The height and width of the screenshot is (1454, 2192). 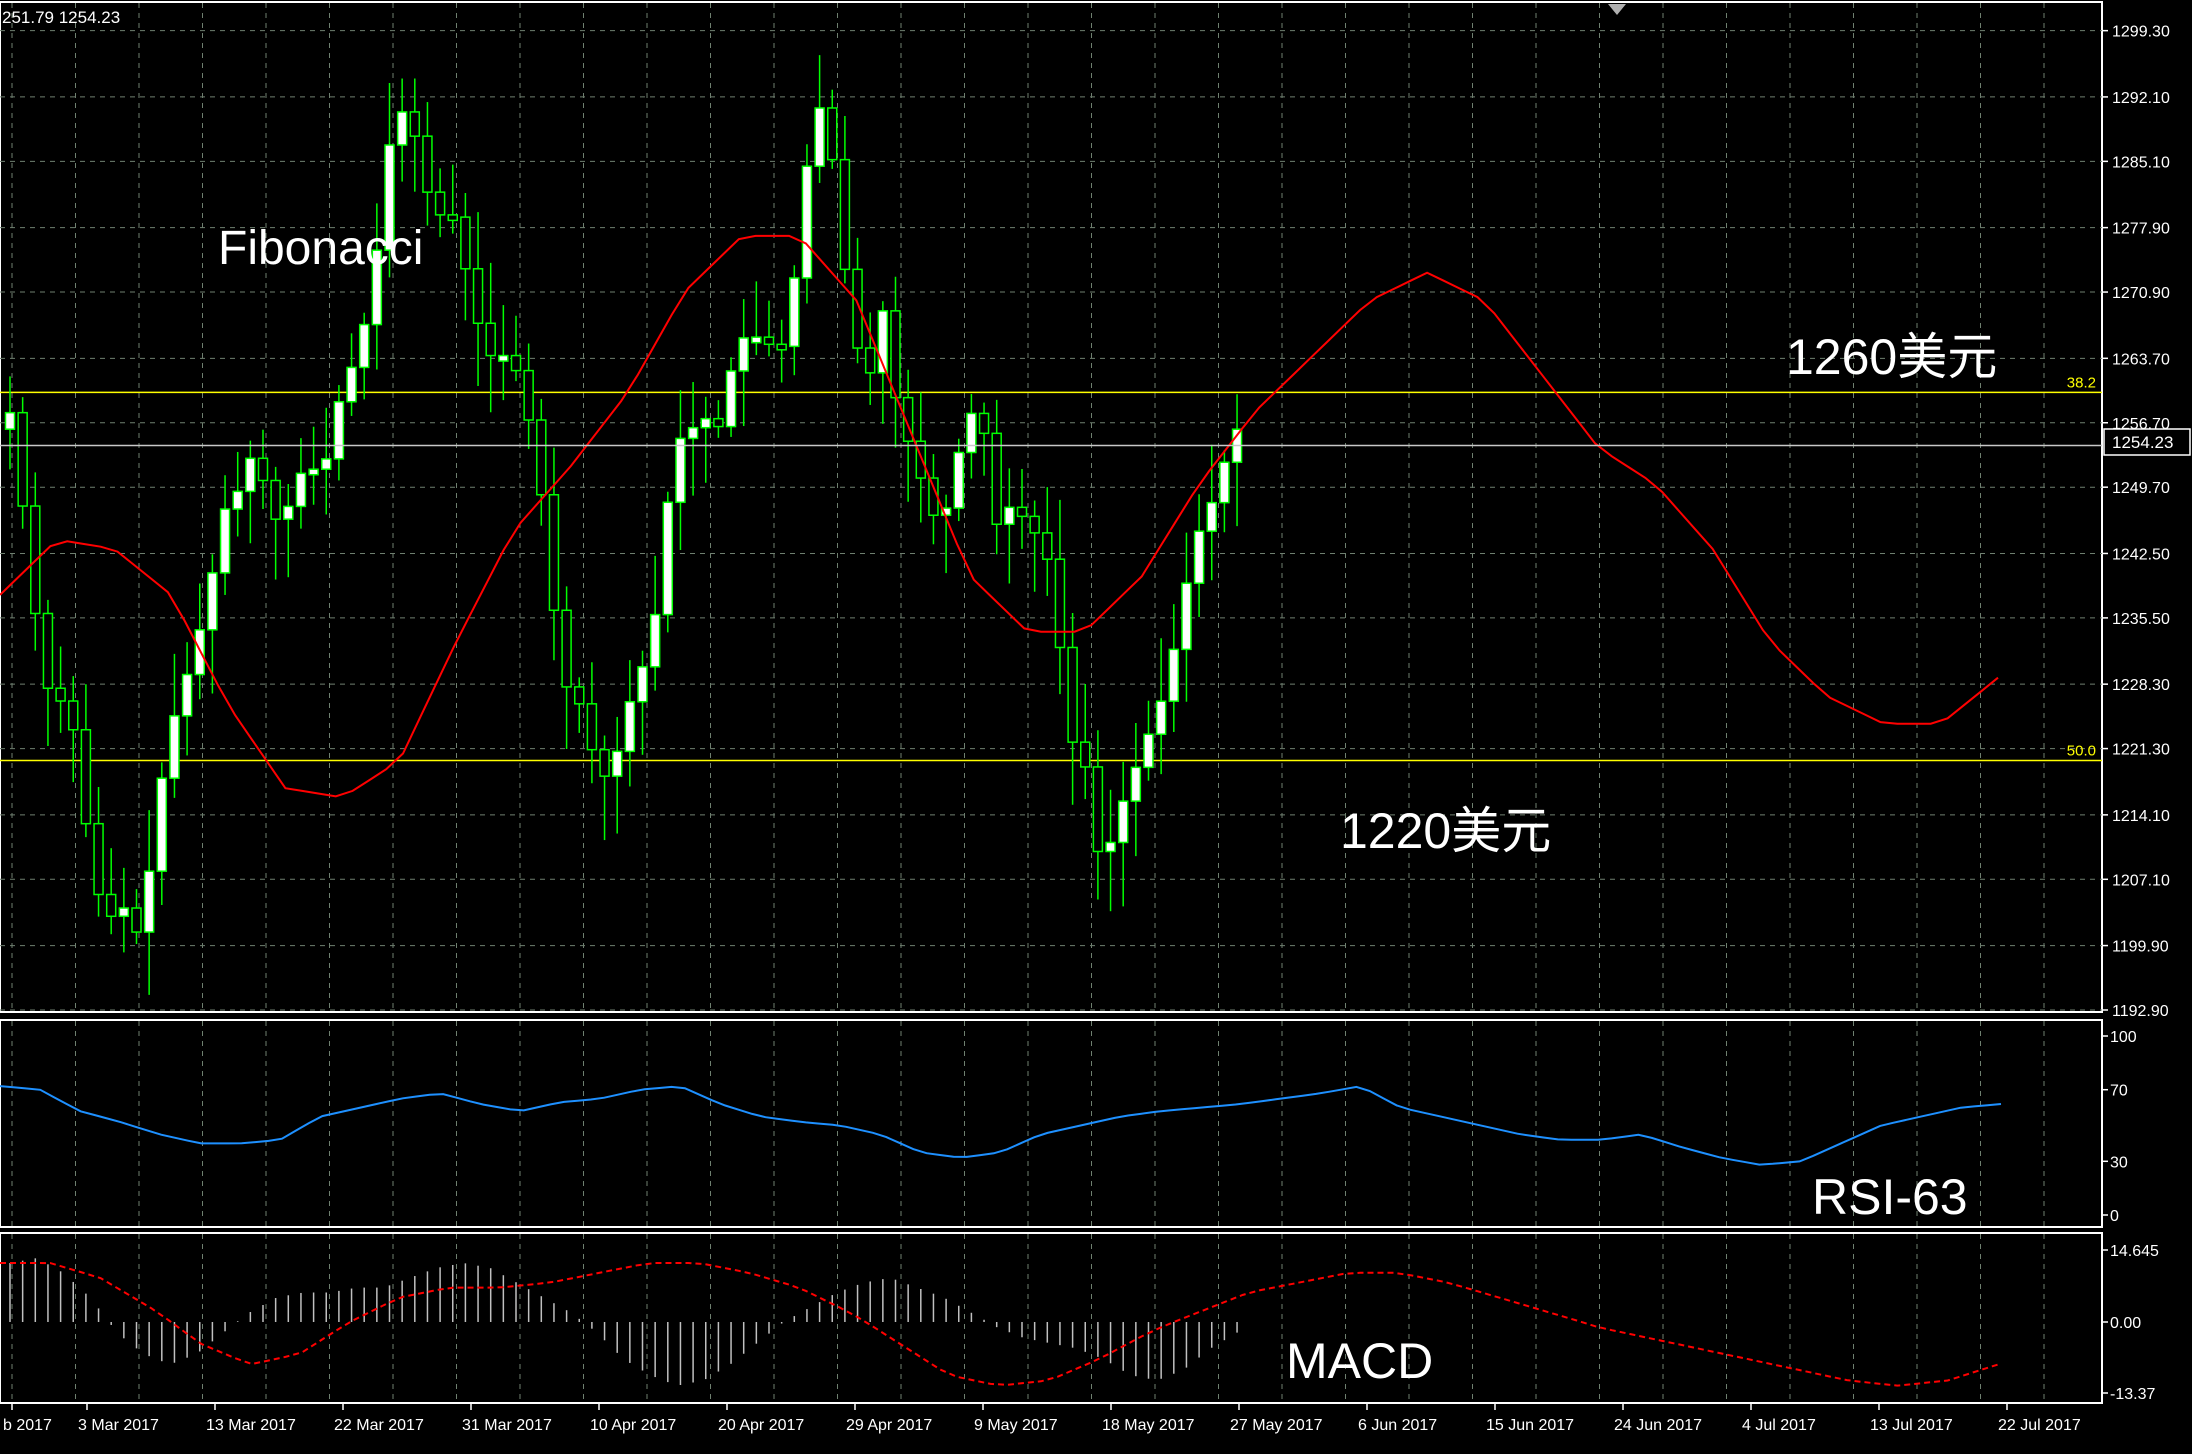 What do you see at coordinates (2142, 442) in the screenshot?
I see `current-price-value: 1254.23` at bounding box center [2142, 442].